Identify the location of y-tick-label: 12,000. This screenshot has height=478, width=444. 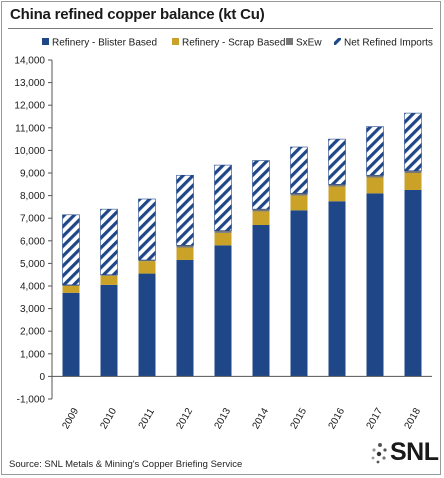
(29, 106).